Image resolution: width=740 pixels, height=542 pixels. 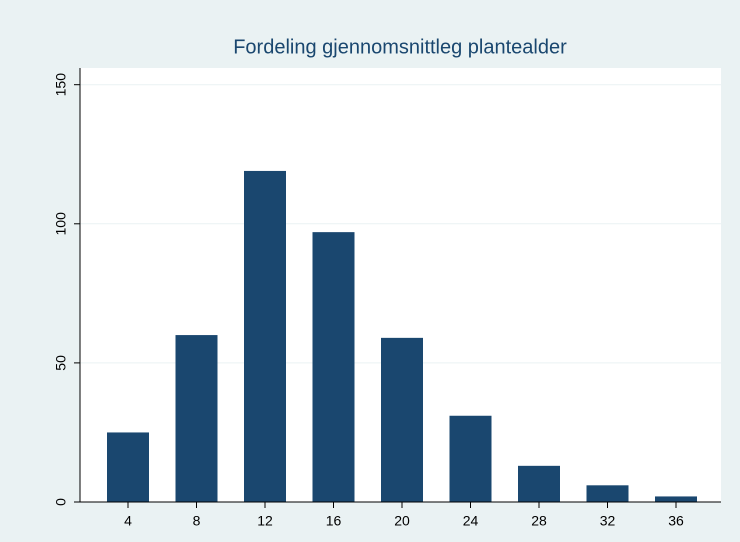 I want to click on x-tick-label: 20, so click(x=402, y=521).